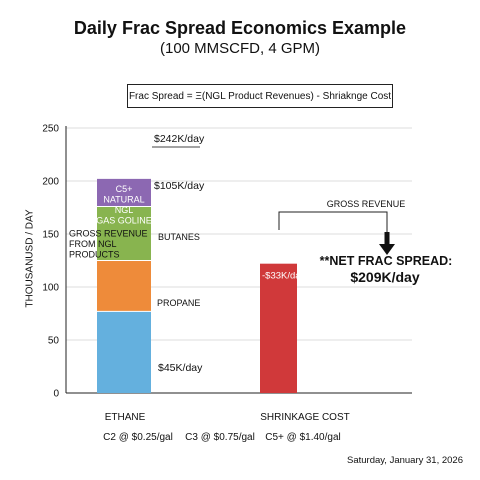 The height and width of the screenshot is (480, 480). I want to click on c5-segment-label: NATURAL, so click(123, 199).